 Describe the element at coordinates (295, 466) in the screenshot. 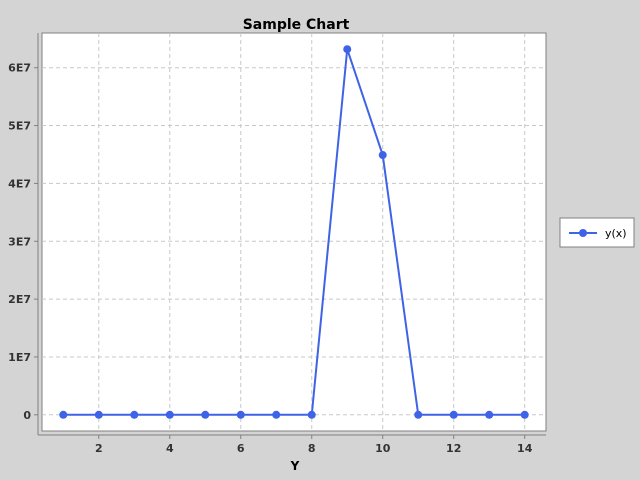

I see `x-axis-label: Y` at that location.